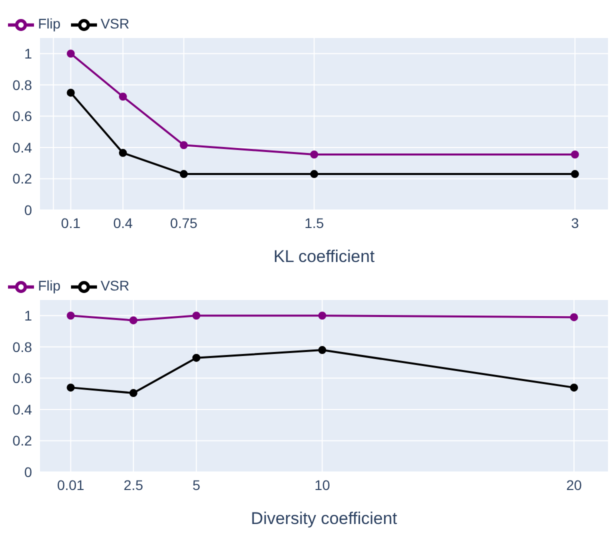 This screenshot has height=533, width=616. What do you see at coordinates (134, 484) in the screenshot?
I see `x-tick-label: 2.5` at bounding box center [134, 484].